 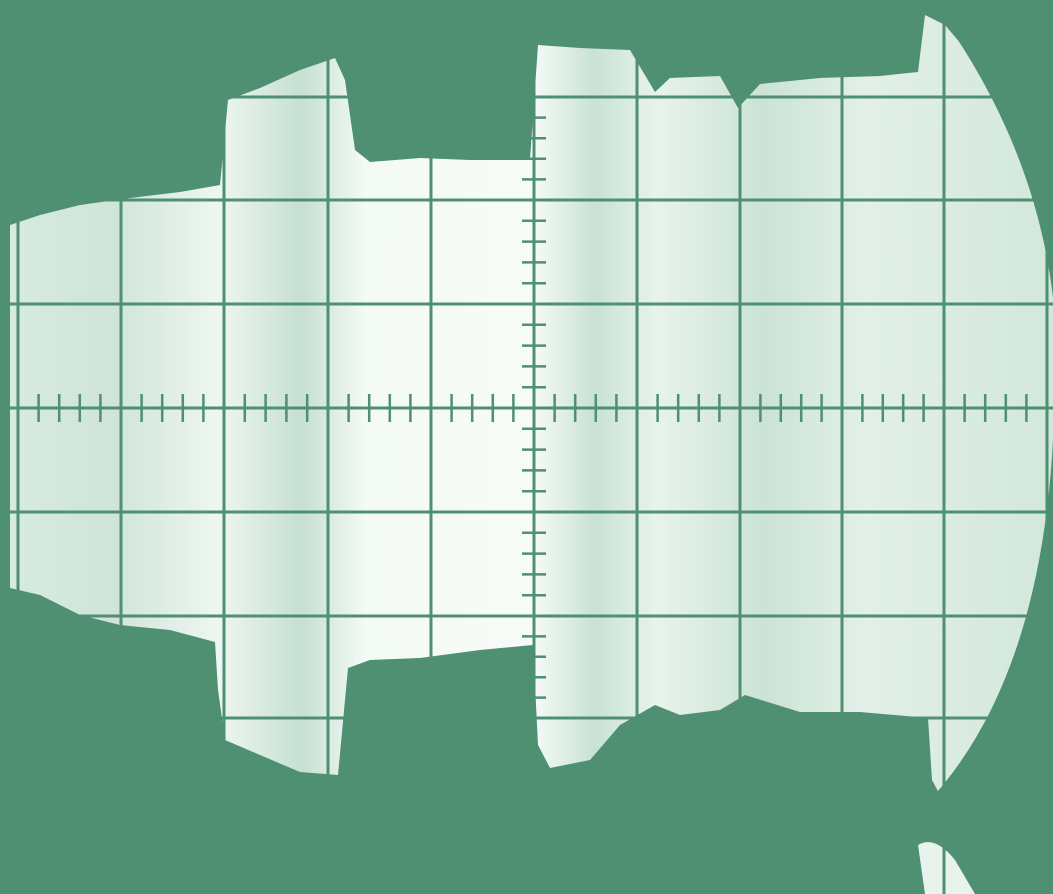 What do you see at coordinates (946, 868) in the screenshot?
I see `reflection` at bounding box center [946, 868].